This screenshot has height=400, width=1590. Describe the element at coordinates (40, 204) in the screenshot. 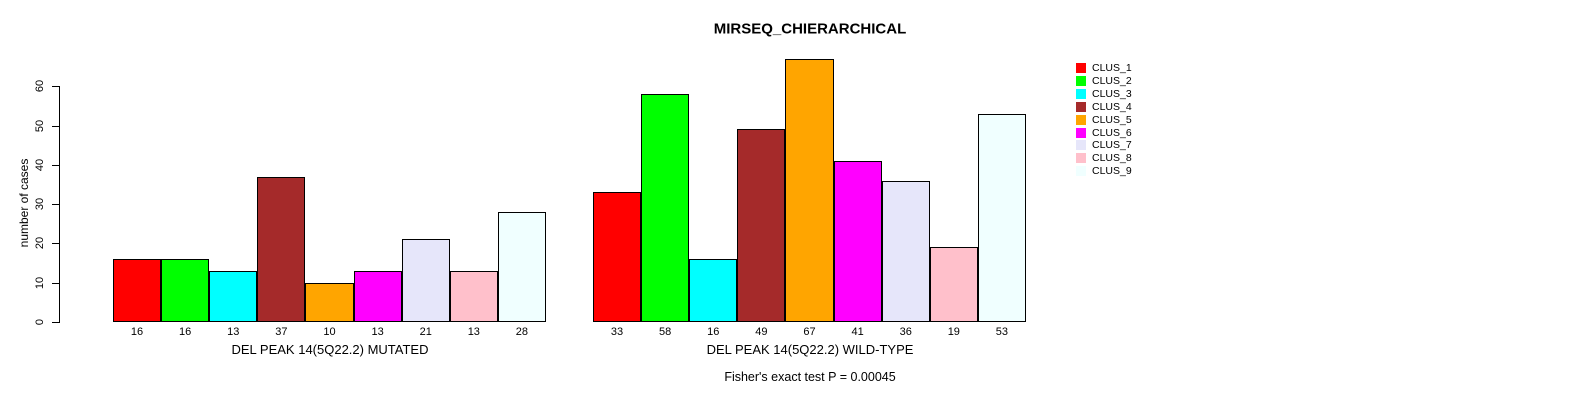

I see `y-tick-label: 30` at that location.